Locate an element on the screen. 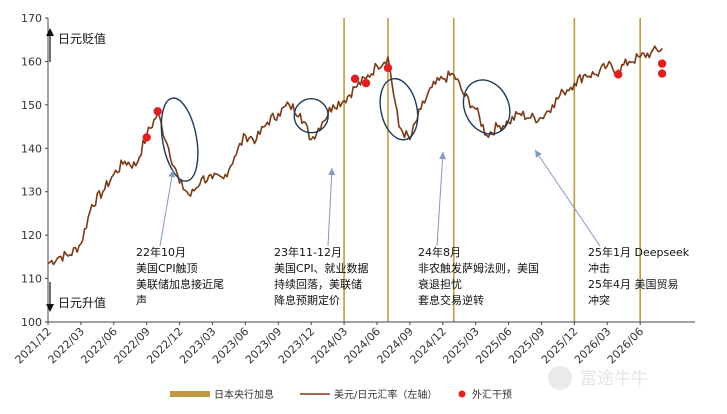 This screenshot has height=414, width=727. annotation-line: 美国CPI触顶 is located at coordinates (167, 268).